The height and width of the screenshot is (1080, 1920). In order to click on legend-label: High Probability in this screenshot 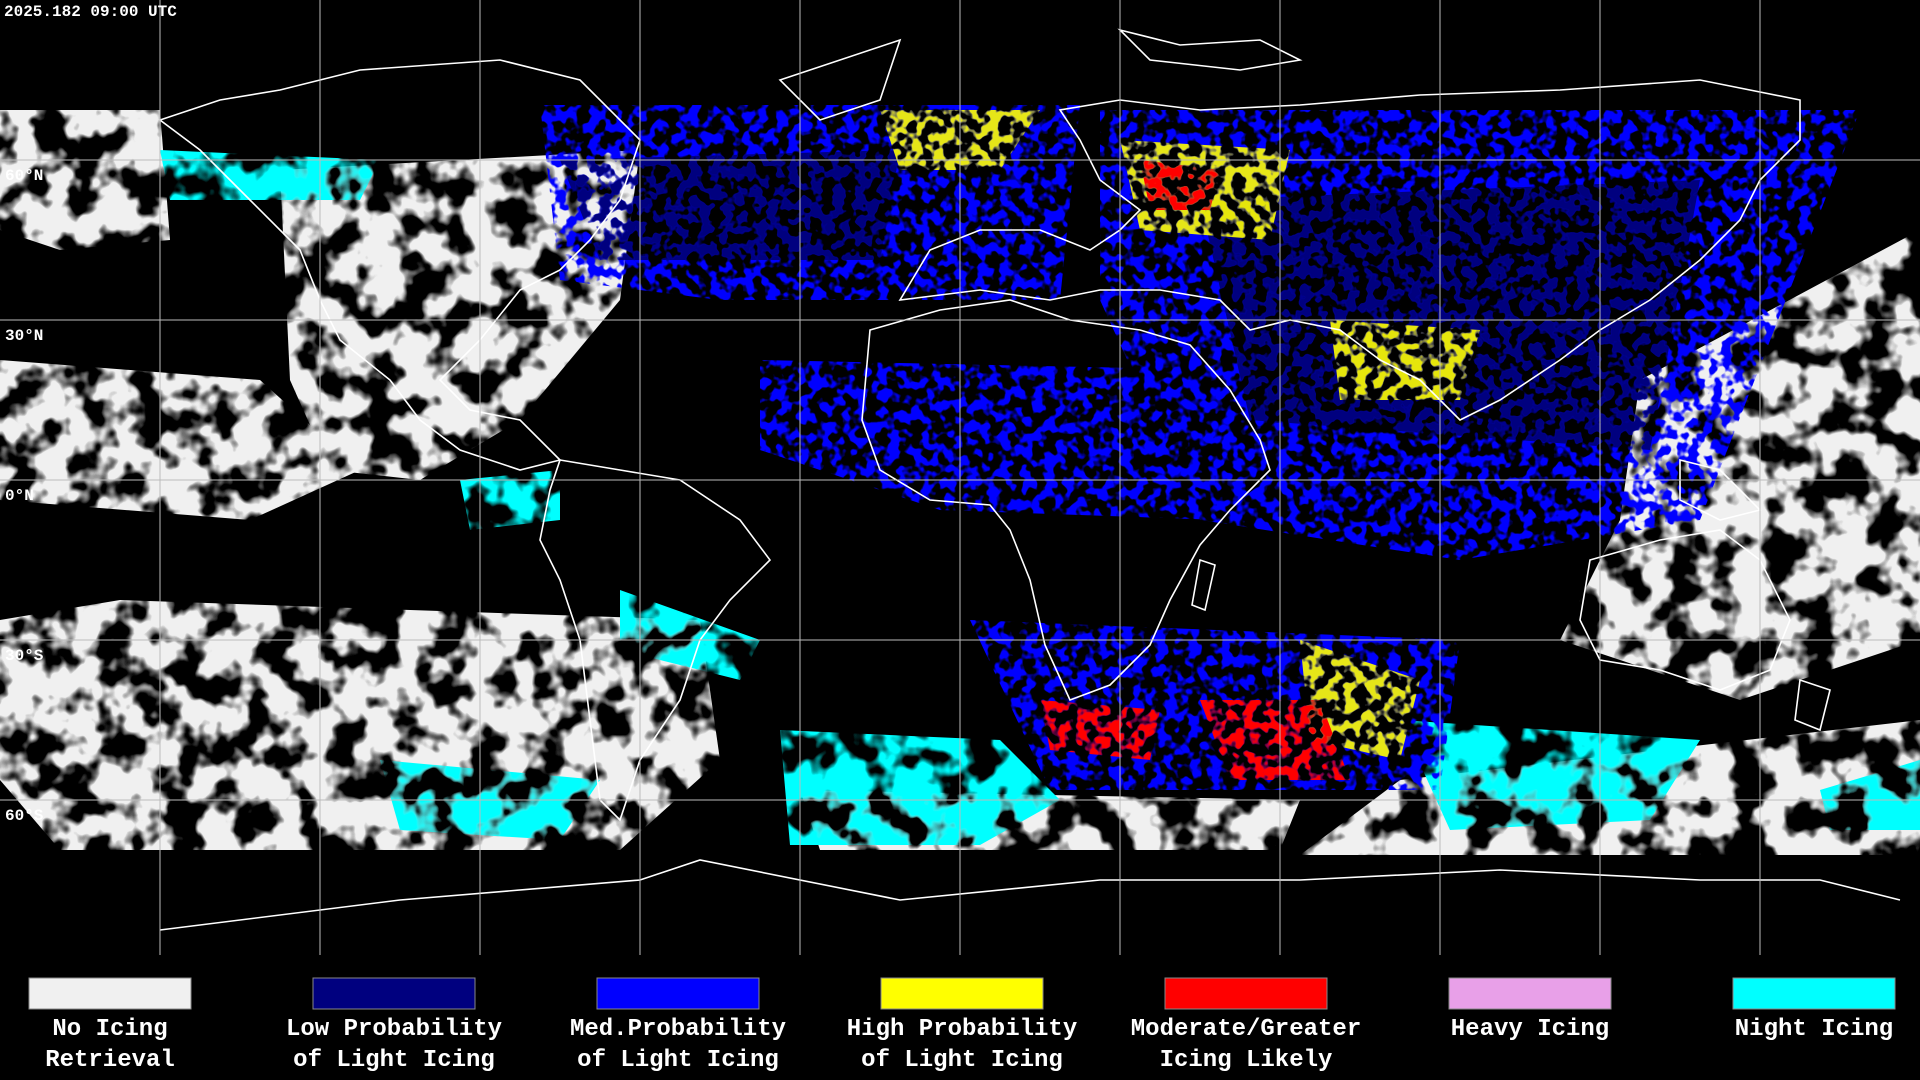, I will do `click(962, 1029)`.